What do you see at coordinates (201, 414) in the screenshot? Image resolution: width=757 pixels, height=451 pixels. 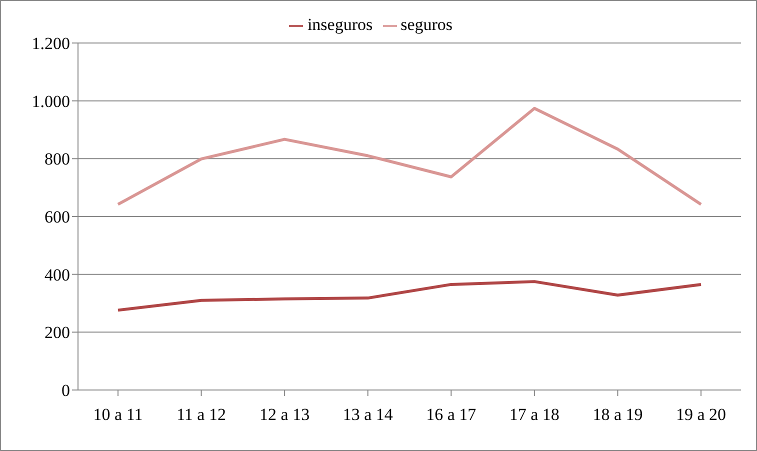 I see `x-tick-label: 11 a 12` at bounding box center [201, 414].